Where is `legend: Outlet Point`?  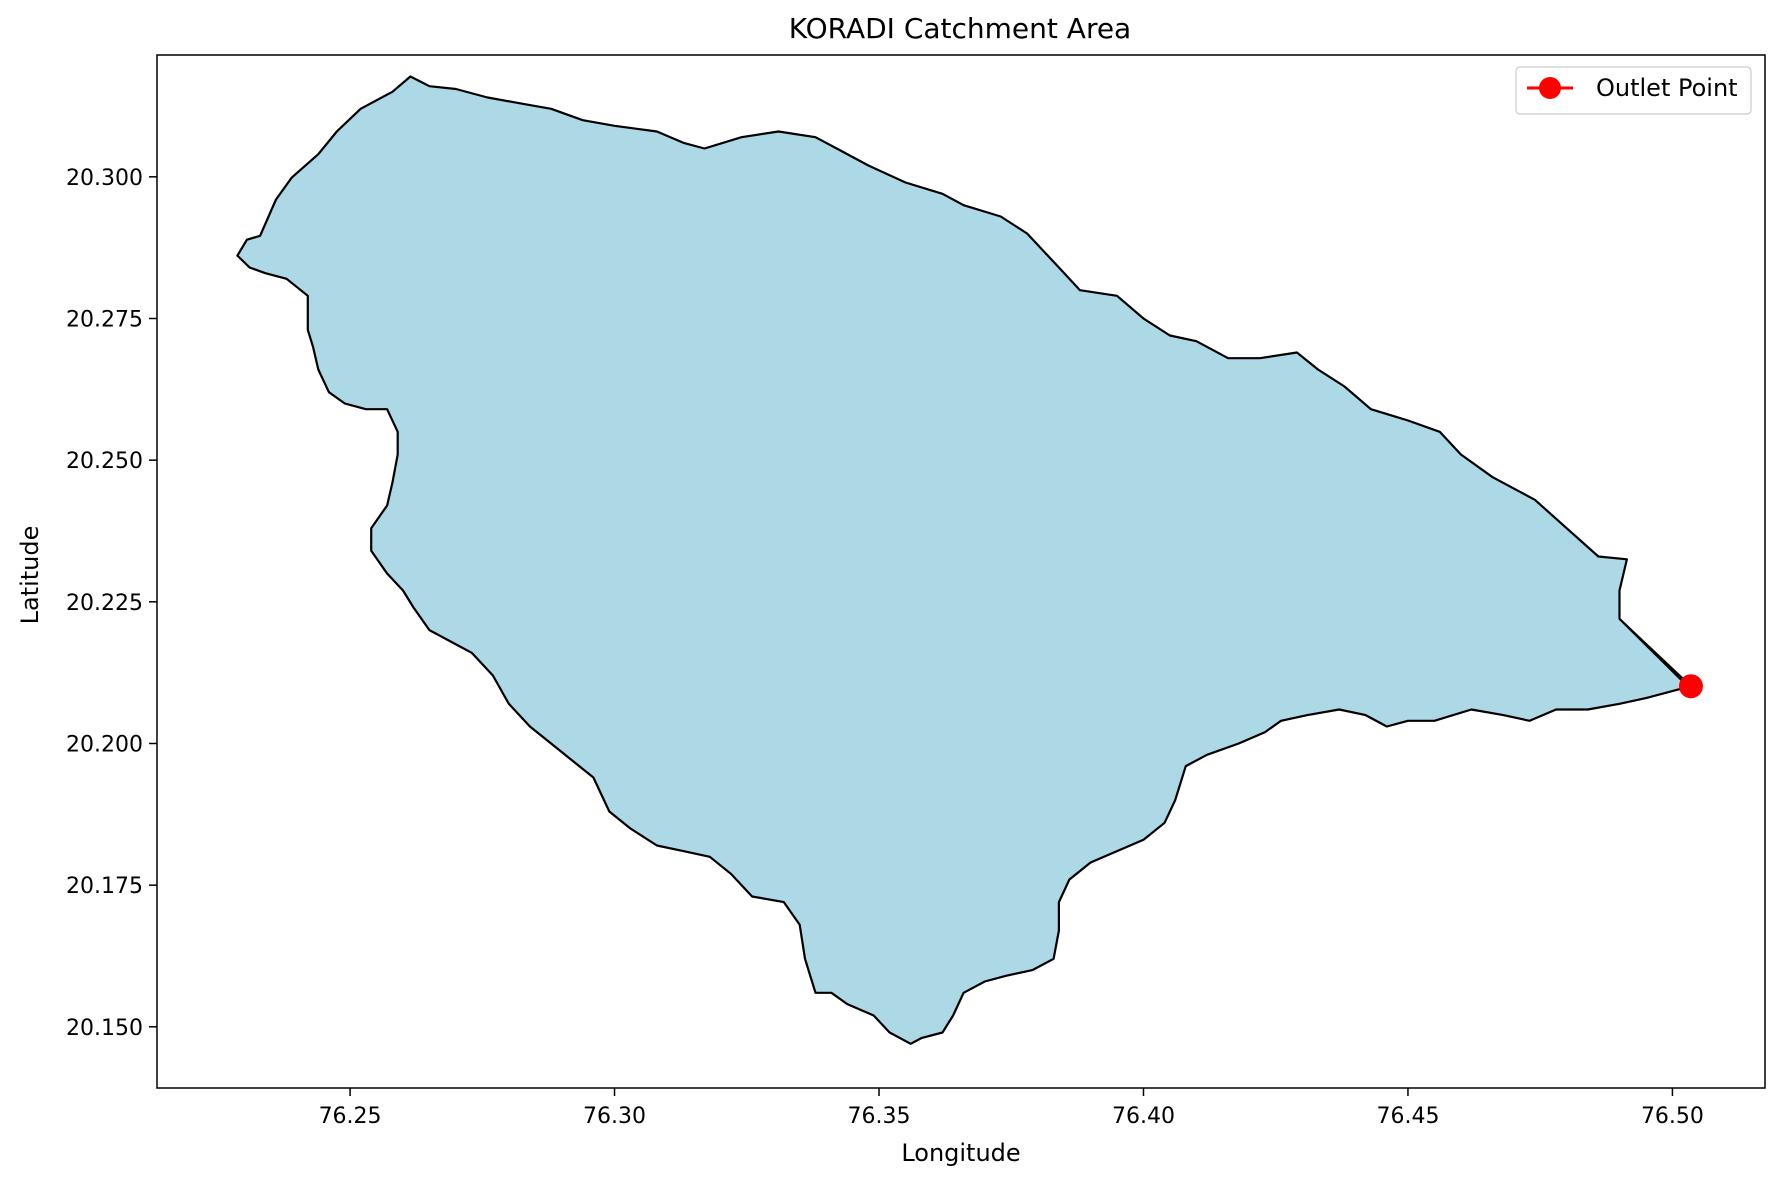
legend: Outlet Point is located at coordinates (1633, 90).